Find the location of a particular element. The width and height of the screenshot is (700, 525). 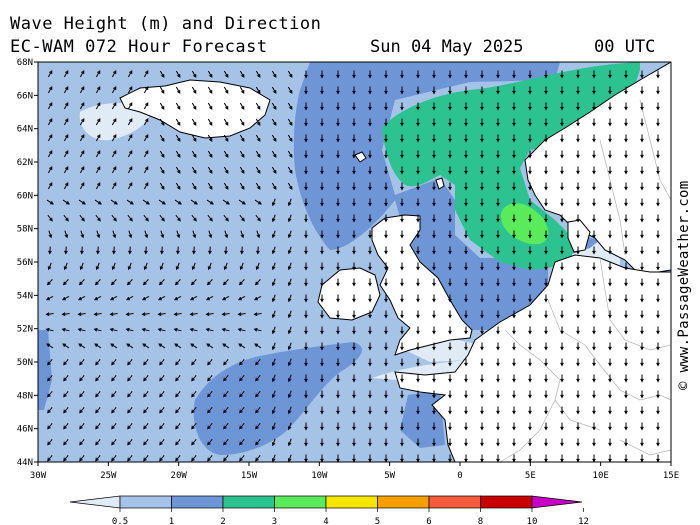

lat-tick-label: 50N is located at coordinates (25, 363).